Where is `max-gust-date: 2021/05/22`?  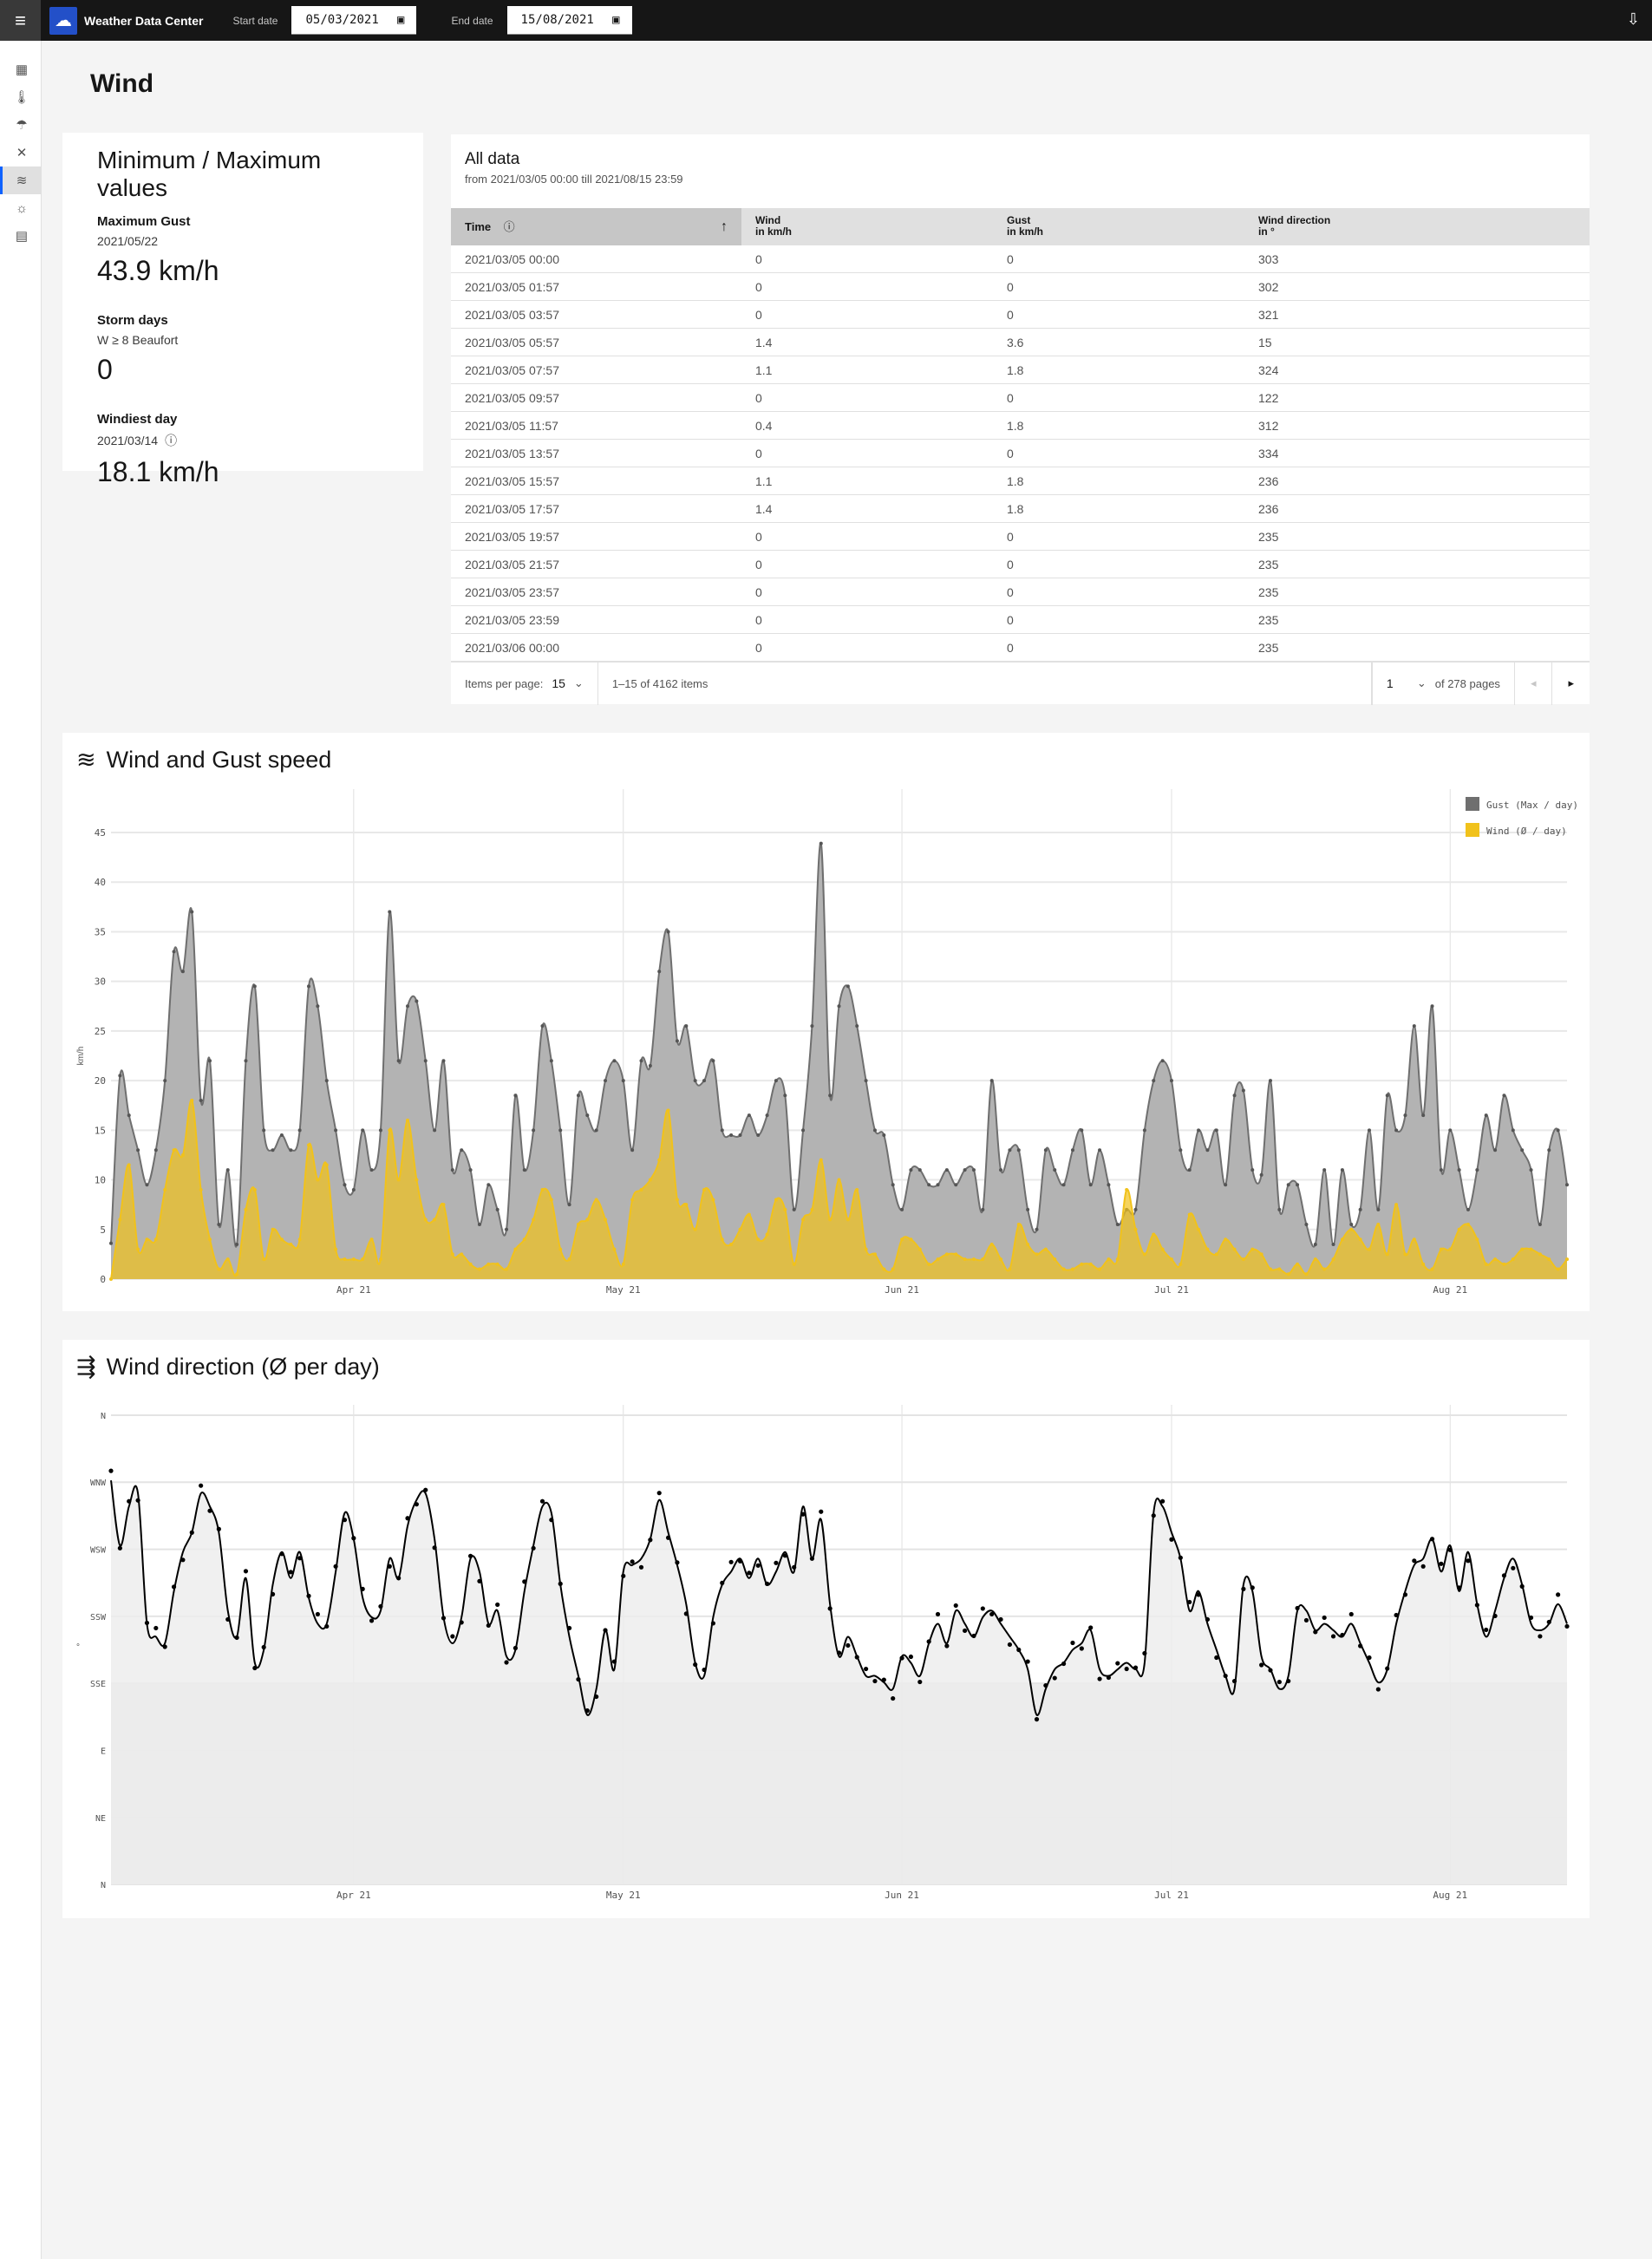 max-gust-date: 2021/05/22 is located at coordinates (243, 241).